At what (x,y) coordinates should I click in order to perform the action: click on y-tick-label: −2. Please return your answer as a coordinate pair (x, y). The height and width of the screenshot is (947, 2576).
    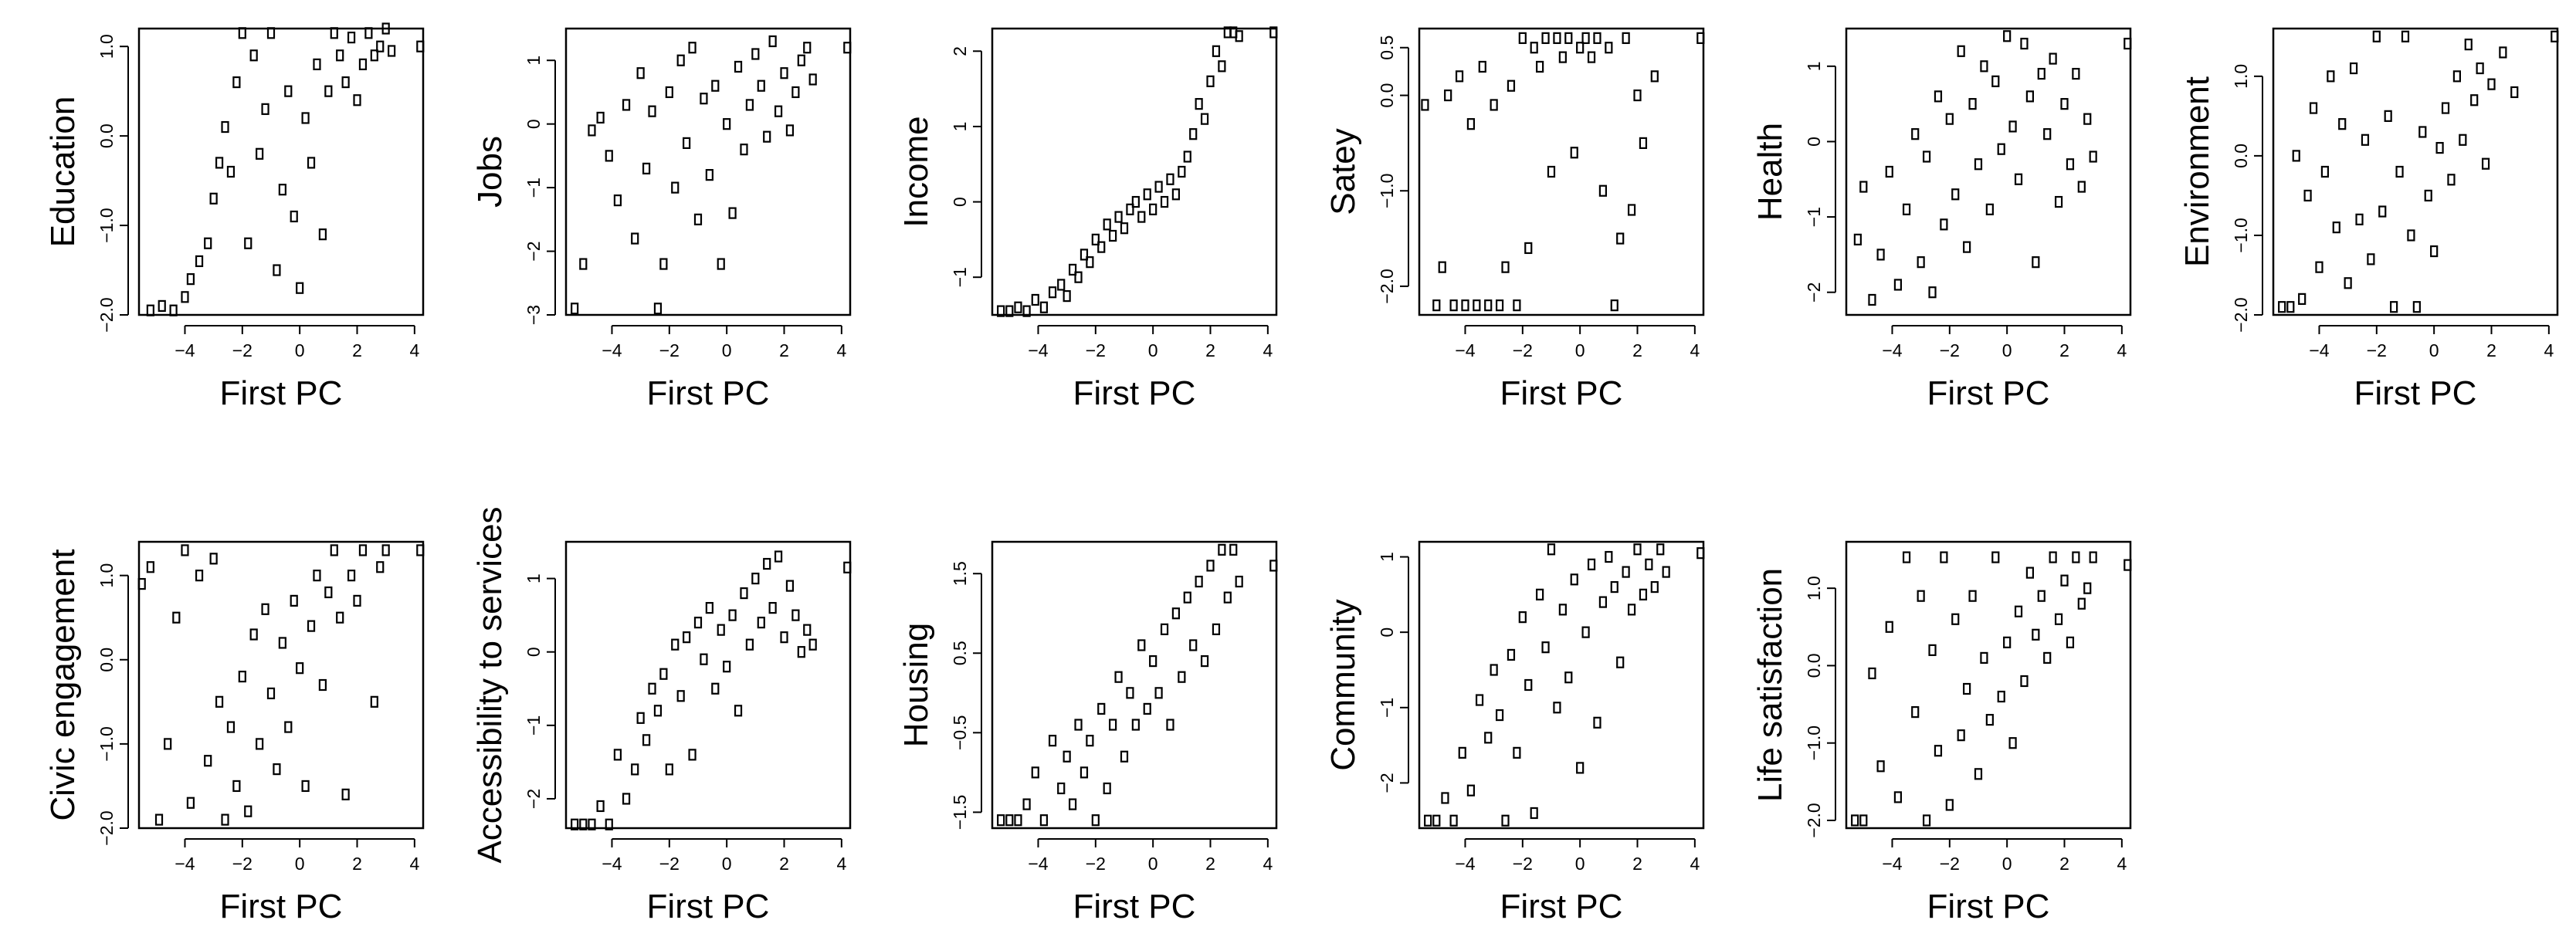
    Looking at the image, I should click on (1814, 292).